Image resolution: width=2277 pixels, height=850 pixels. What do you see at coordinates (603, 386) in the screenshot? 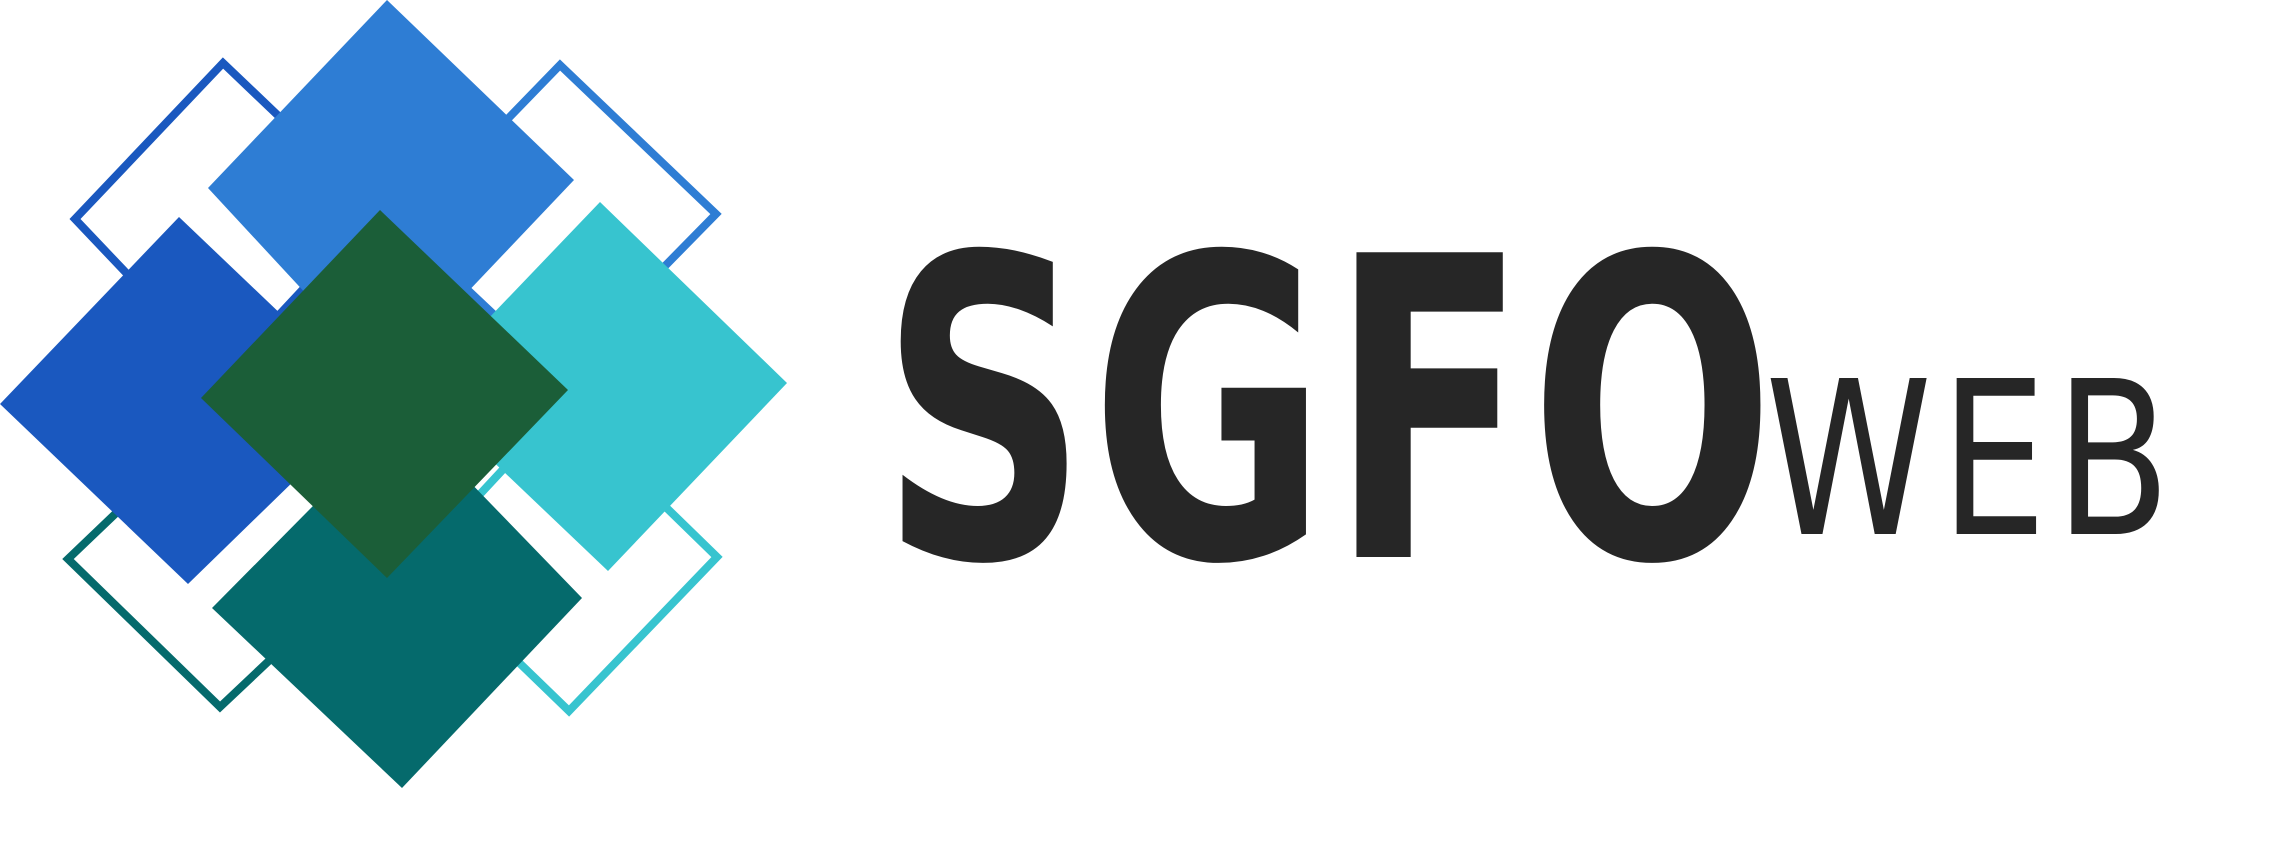
I see `diamond-right-teal` at bounding box center [603, 386].